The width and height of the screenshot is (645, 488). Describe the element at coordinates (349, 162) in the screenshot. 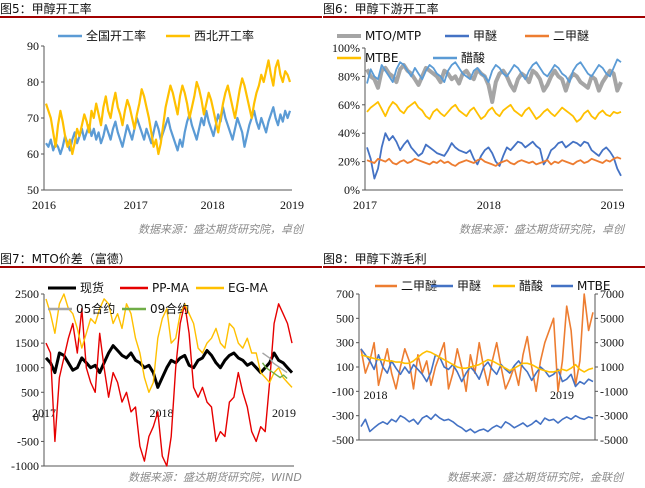

I see `y-tick-label: 20%` at that location.